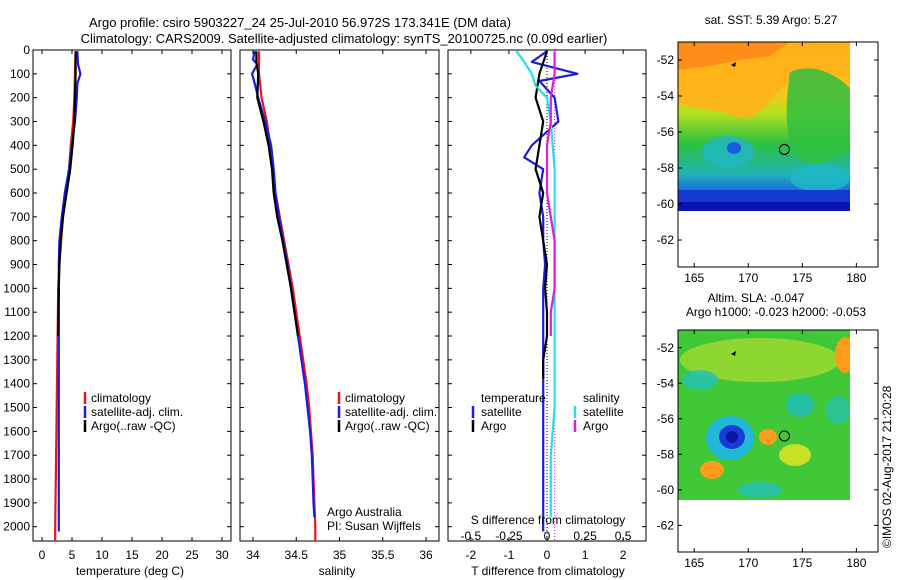  I want to click on x-tick-label: -1, so click(509, 555).